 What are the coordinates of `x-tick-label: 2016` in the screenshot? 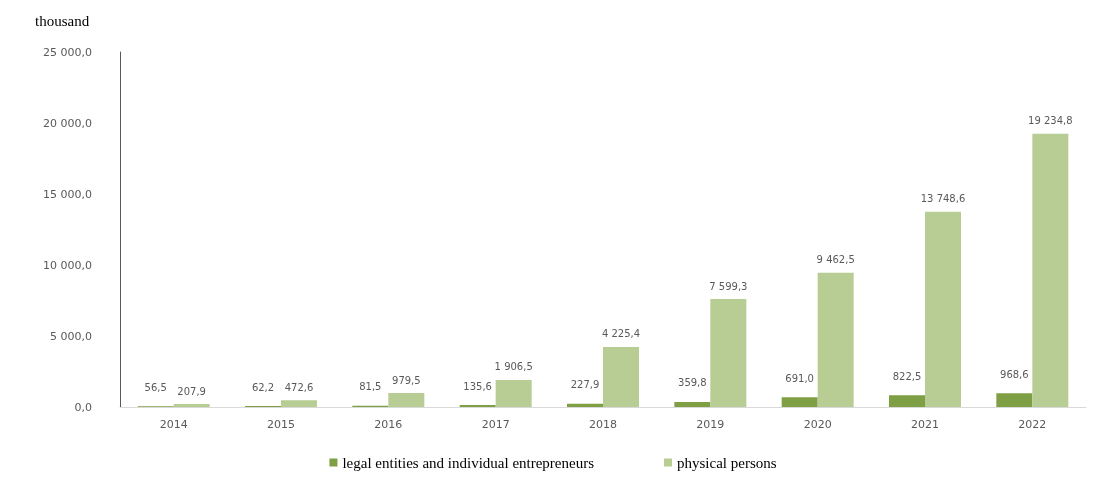 It's located at (388, 424).